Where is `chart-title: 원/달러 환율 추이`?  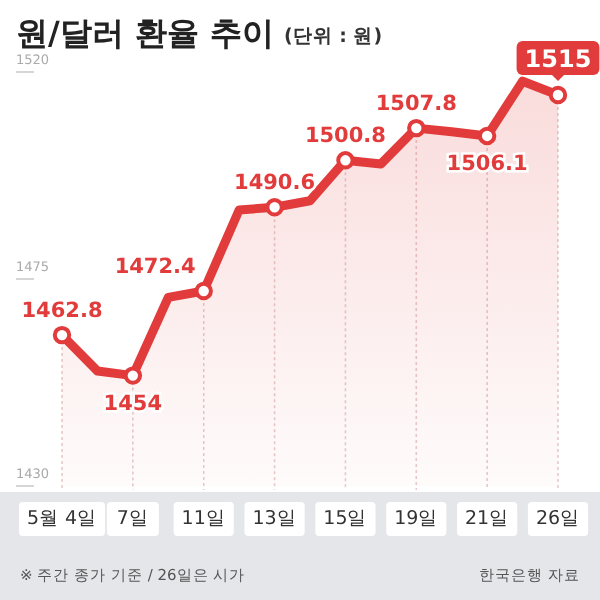 chart-title: 원/달러 환율 추이 is located at coordinates (145, 33).